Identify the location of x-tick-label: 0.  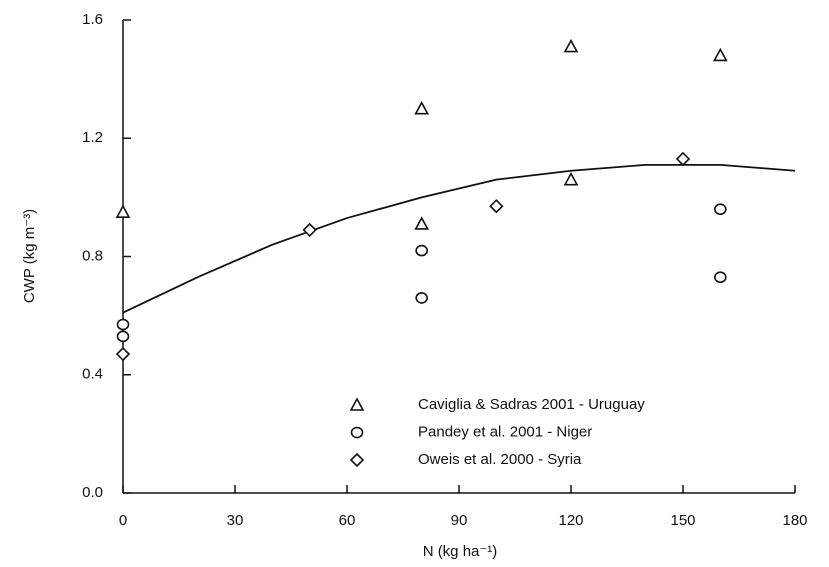
(123, 520).